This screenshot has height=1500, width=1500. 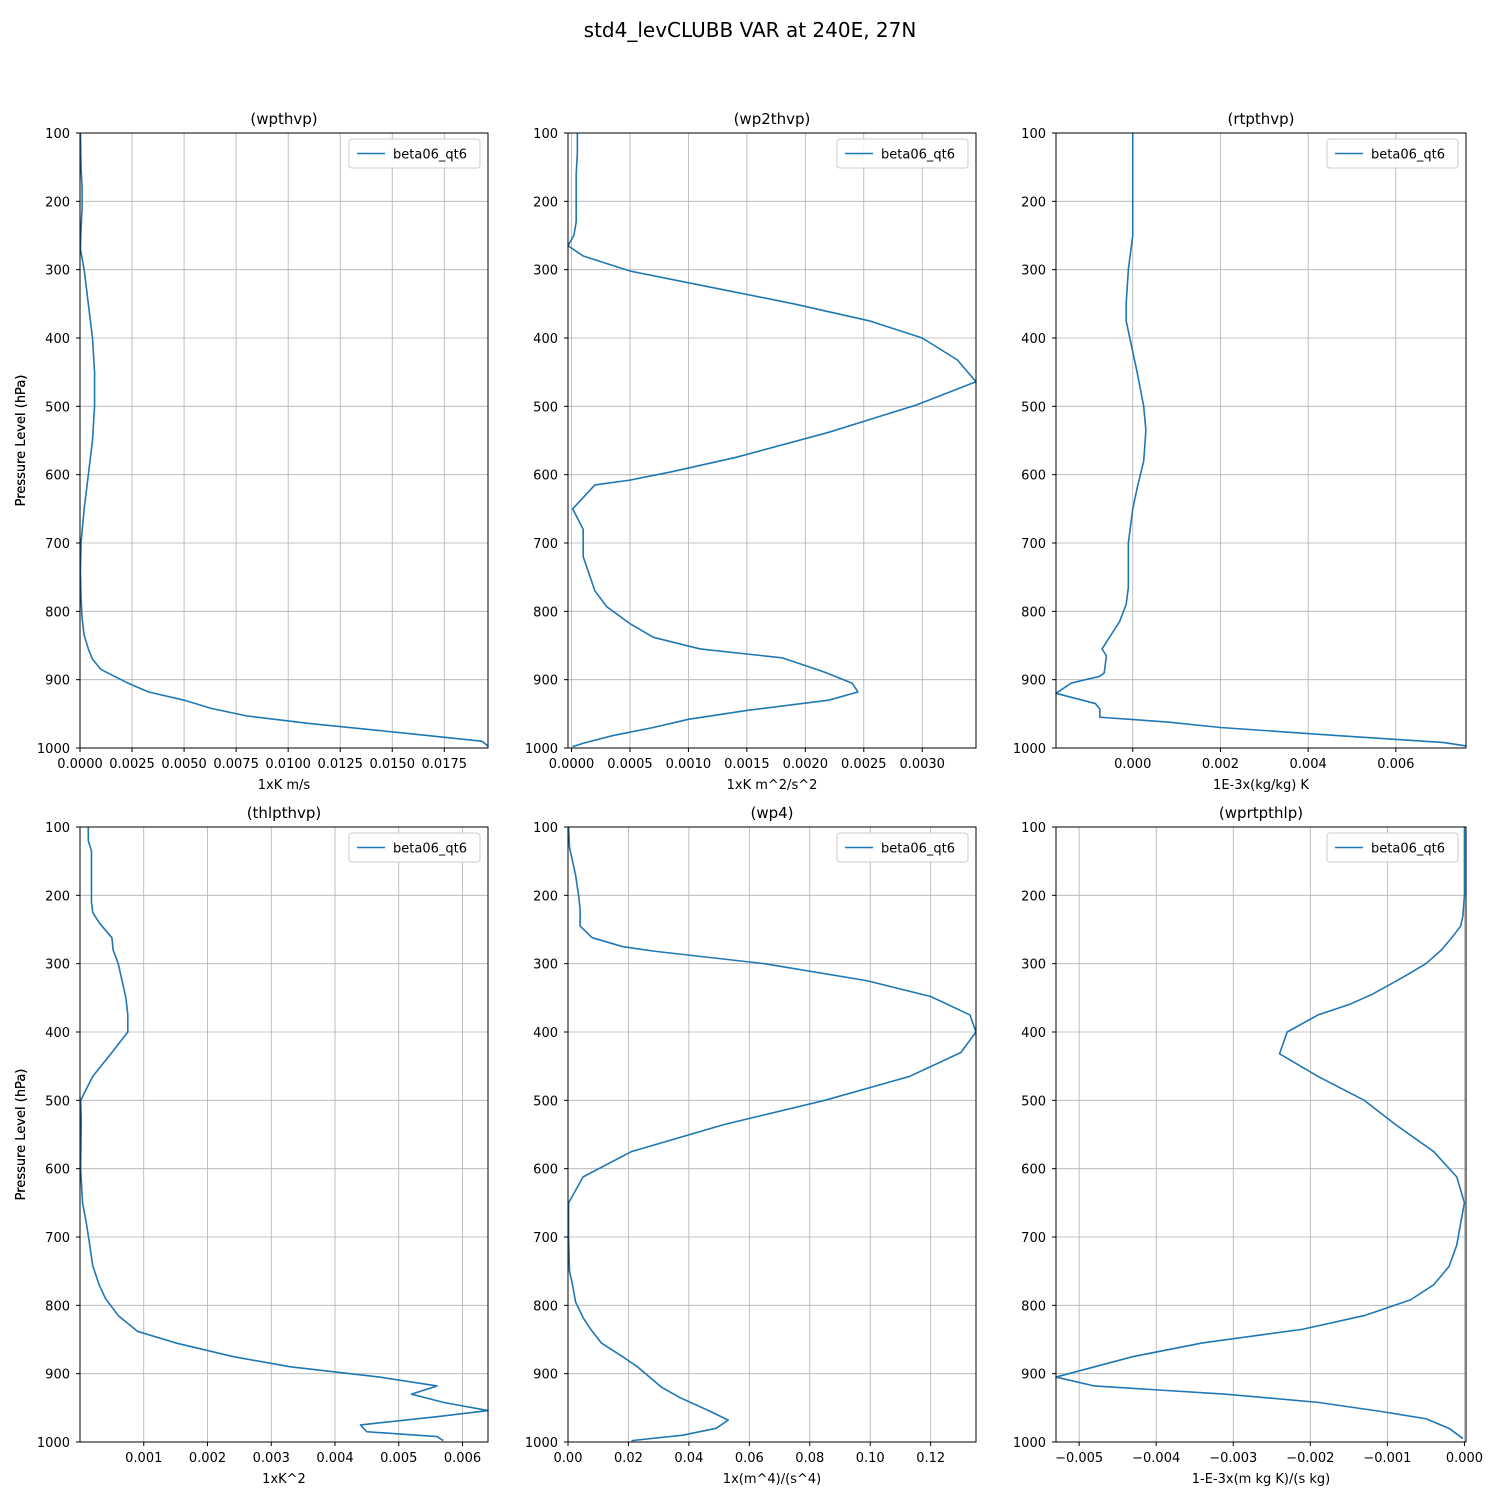 I want to click on panel-title: (wp2thvp), so click(x=772, y=119).